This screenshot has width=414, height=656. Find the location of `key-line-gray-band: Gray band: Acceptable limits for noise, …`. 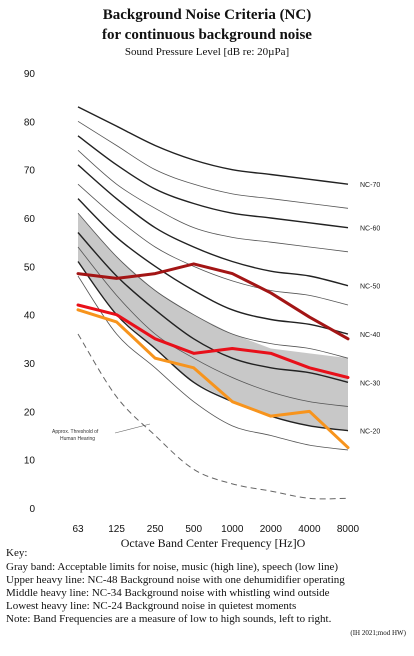

key-line-gray-band: Gray band: Acceptable limits for noise, … is located at coordinates (172, 567).